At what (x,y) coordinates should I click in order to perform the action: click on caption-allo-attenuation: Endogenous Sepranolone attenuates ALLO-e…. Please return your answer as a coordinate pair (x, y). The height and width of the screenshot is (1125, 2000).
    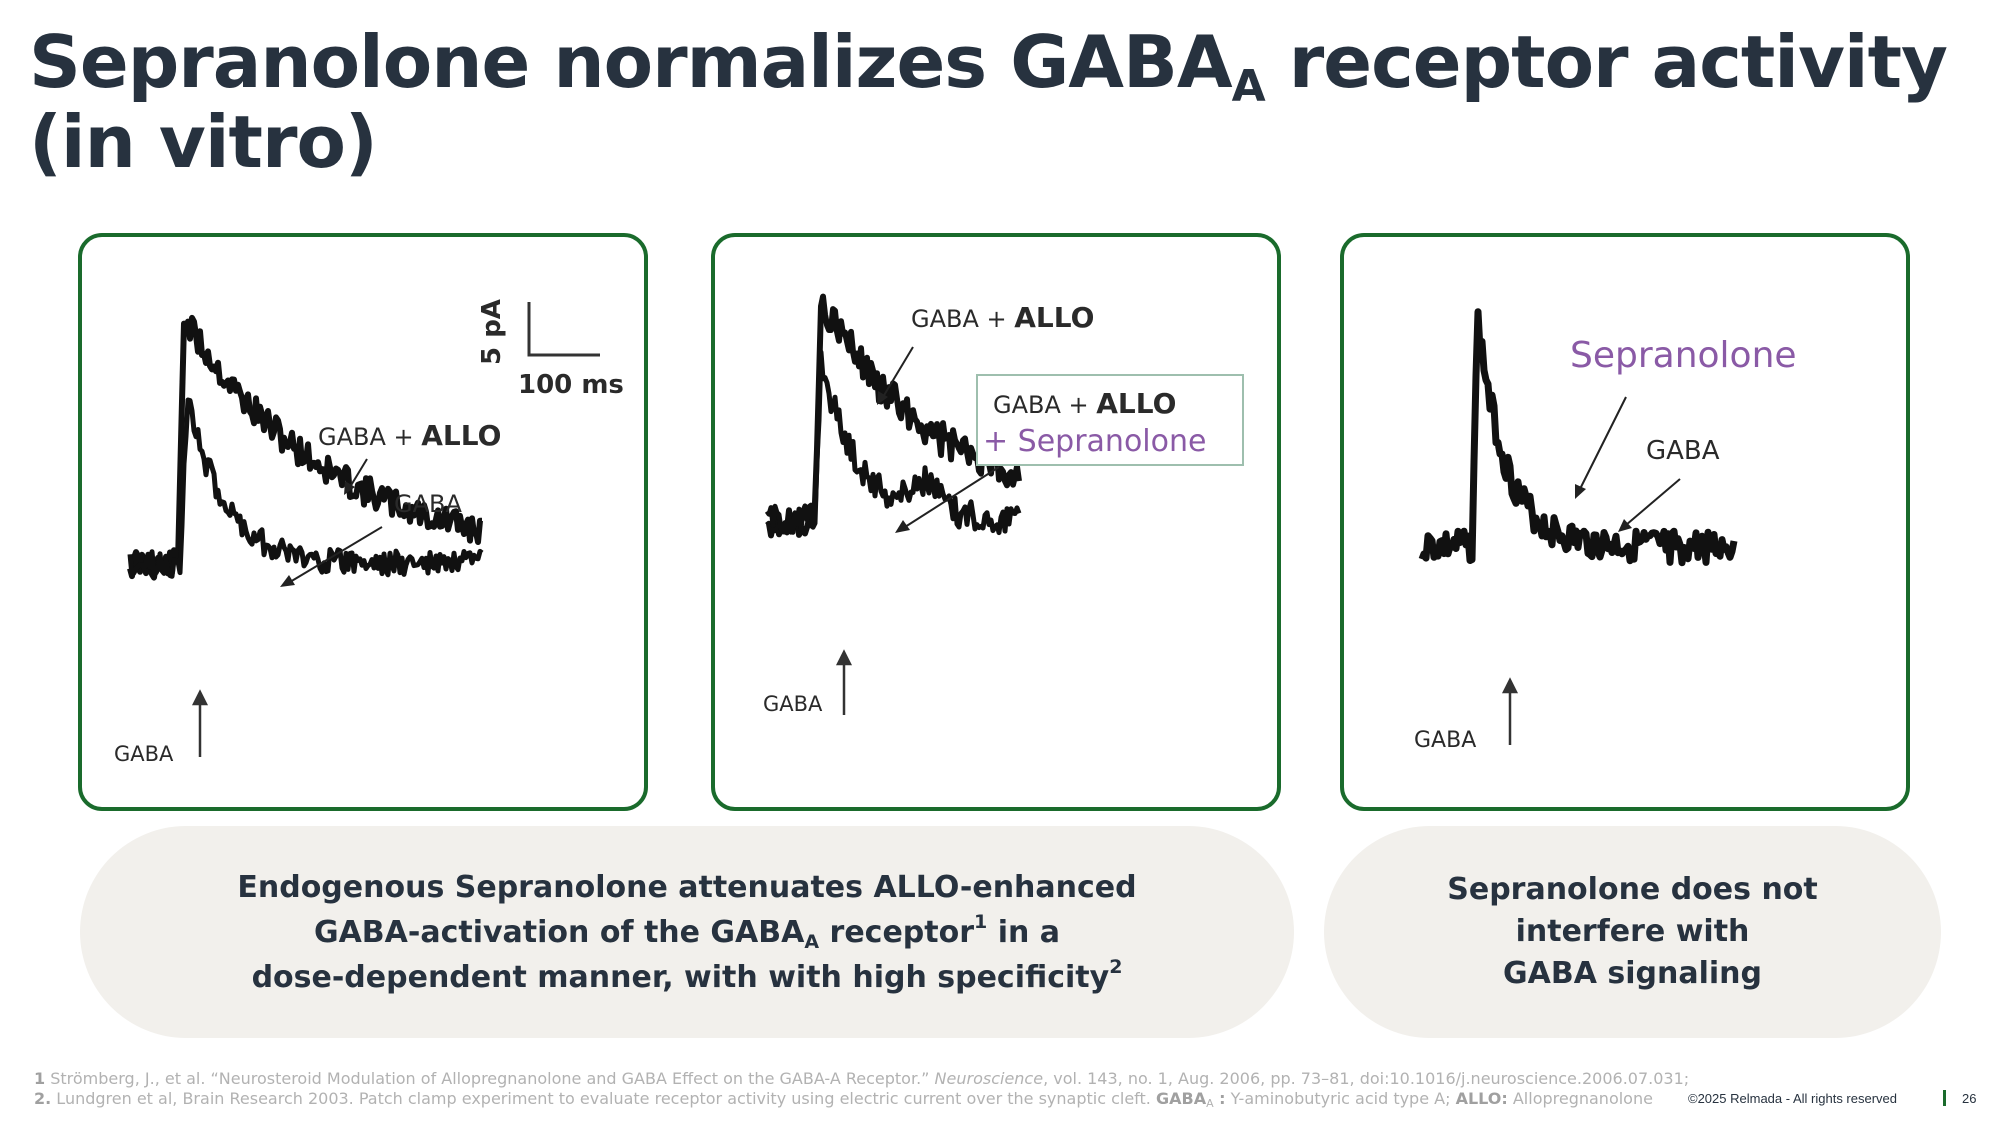
    Looking at the image, I should click on (687, 932).